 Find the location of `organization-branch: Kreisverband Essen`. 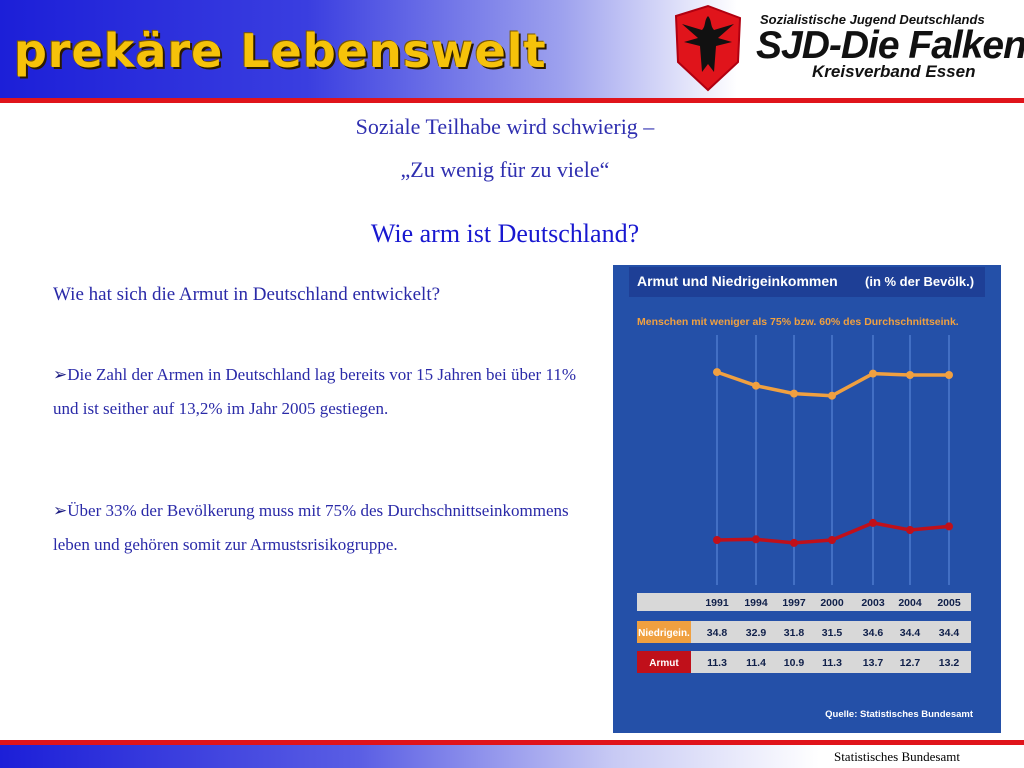

organization-branch: Kreisverband Essen is located at coordinates (894, 71).